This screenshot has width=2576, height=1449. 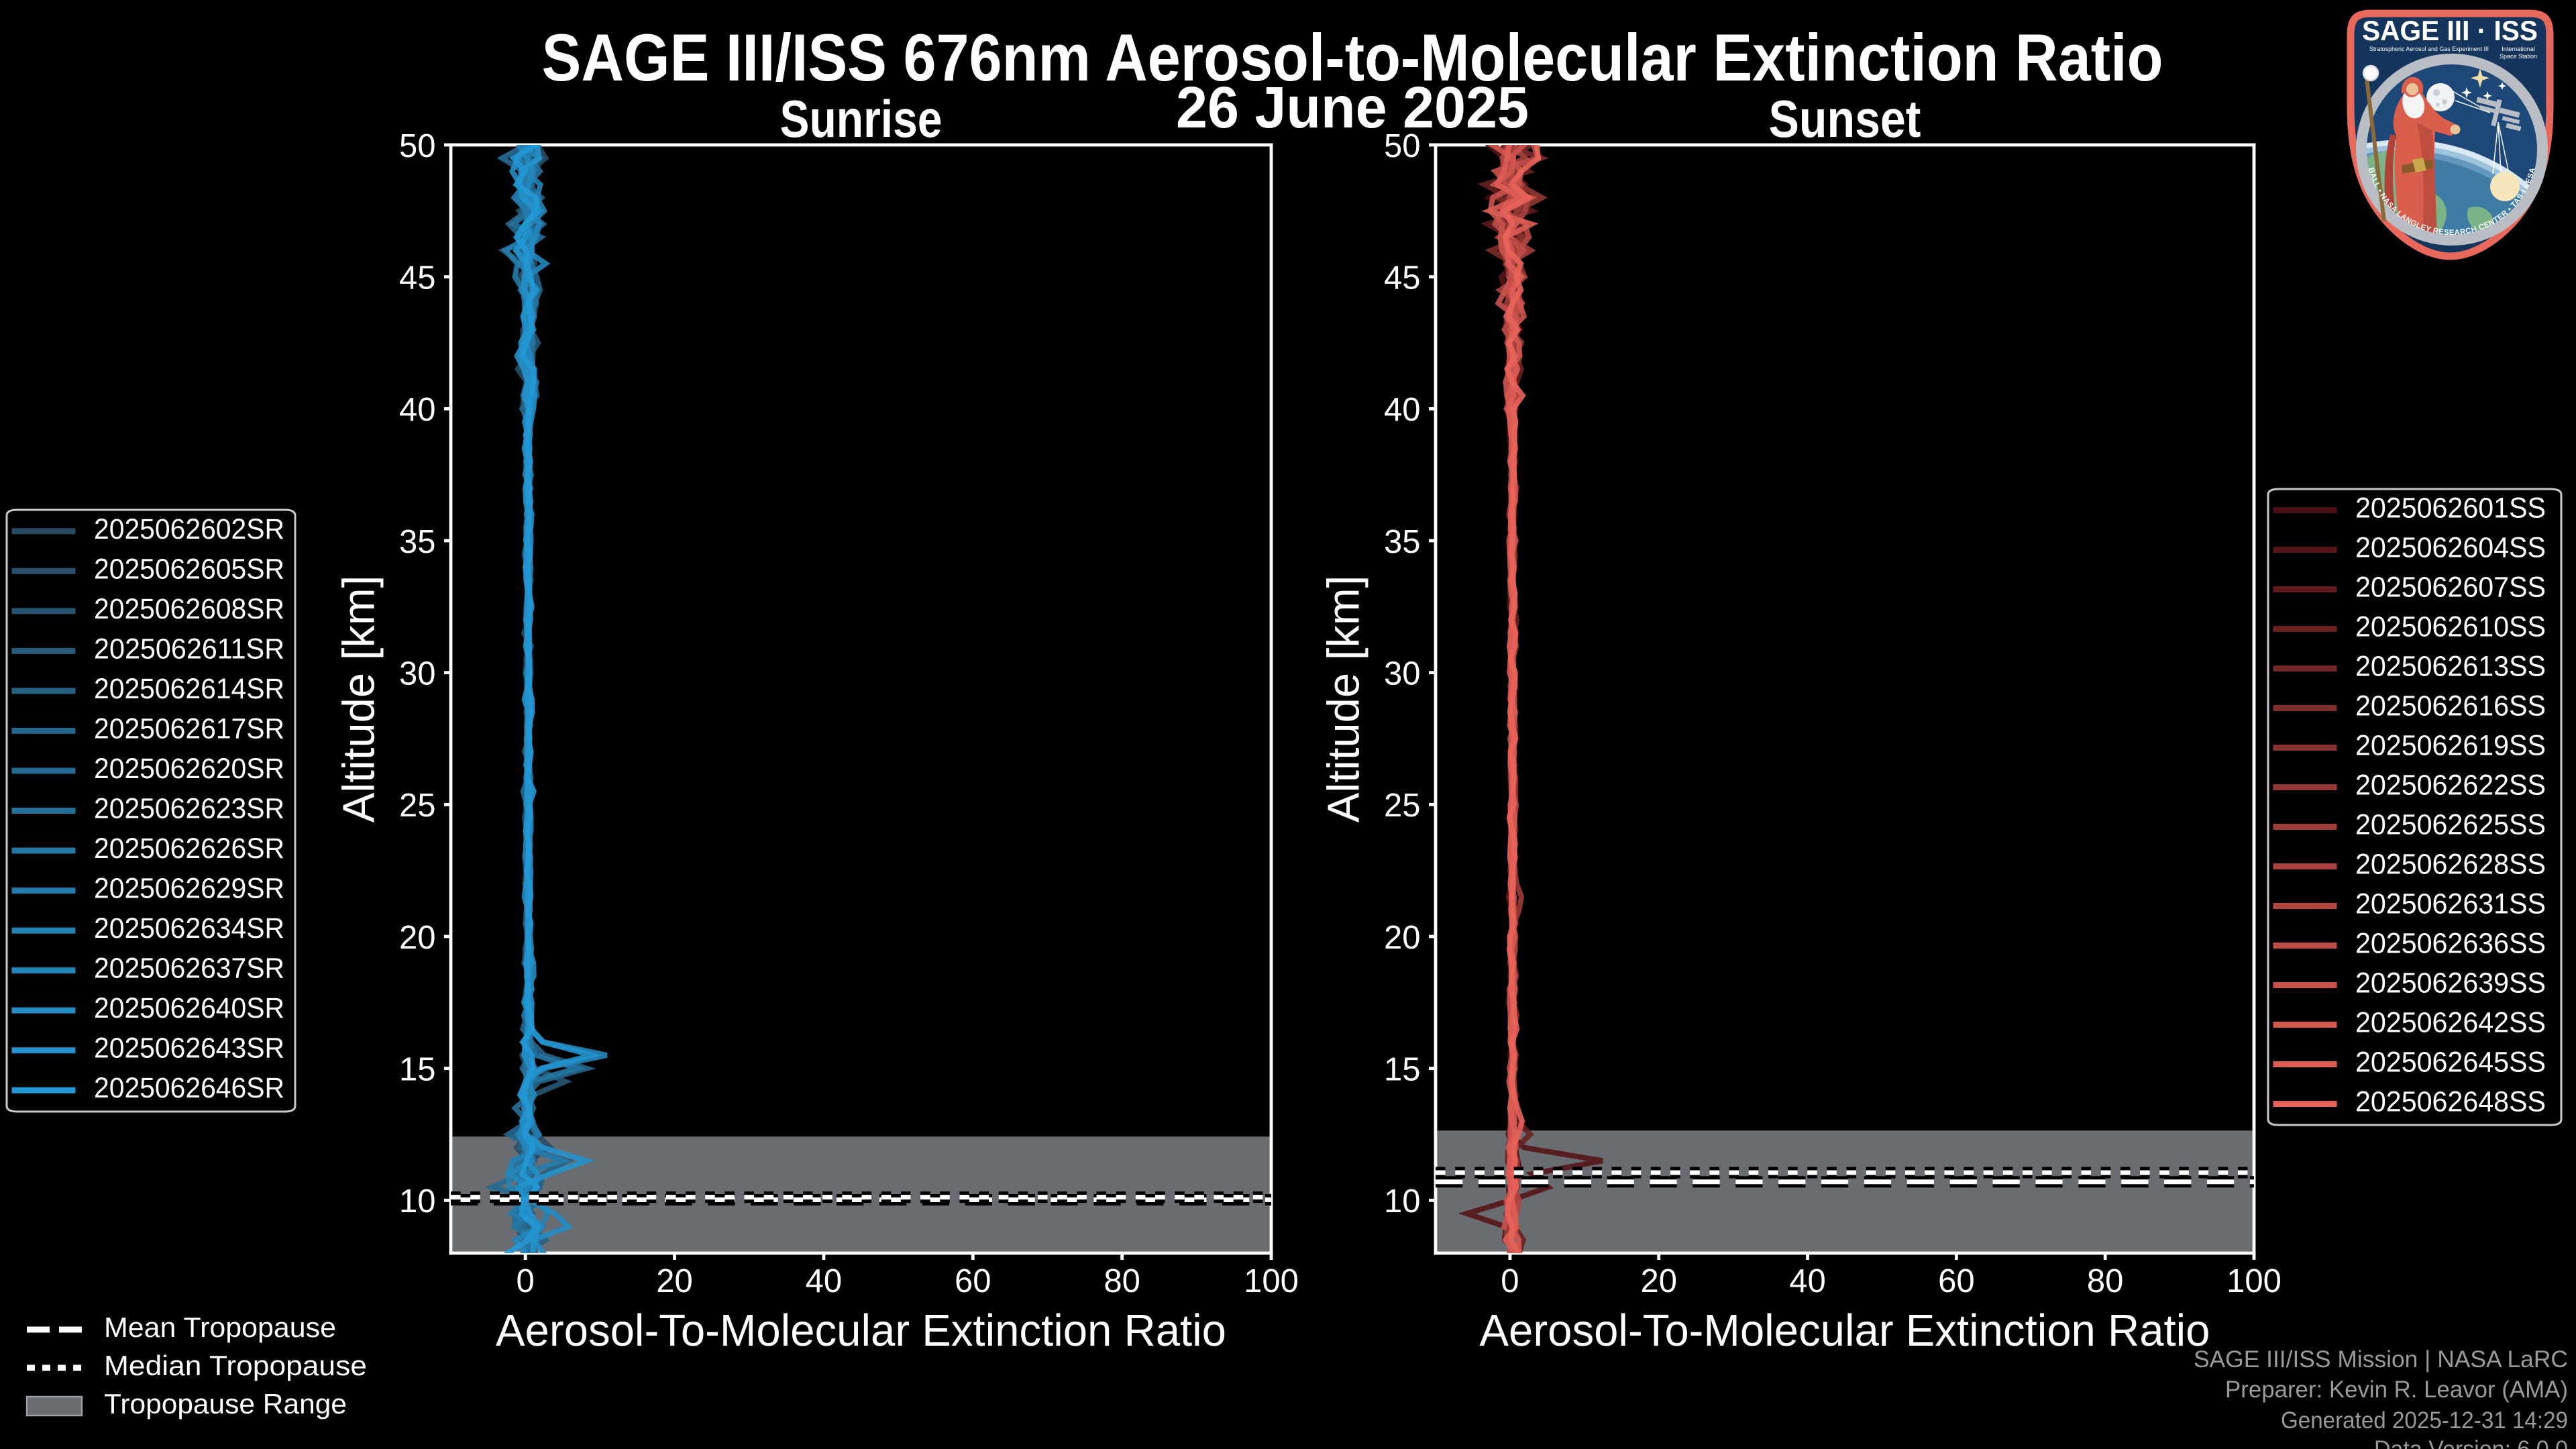 What do you see at coordinates (189, 808) in the screenshot?
I see `svg-text: 2025062623SR` at bounding box center [189, 808].